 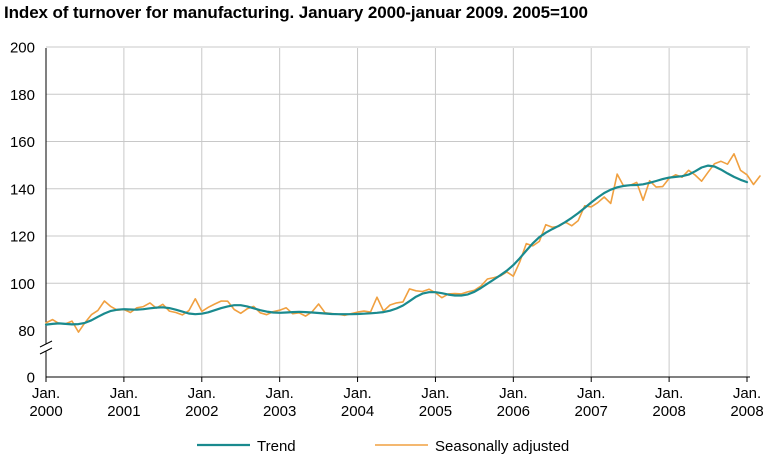 What do you see at coordinates (45, 411) in the screenshot?
I see `x-tick-label-year: 2000` at bounding box center [45, 411].